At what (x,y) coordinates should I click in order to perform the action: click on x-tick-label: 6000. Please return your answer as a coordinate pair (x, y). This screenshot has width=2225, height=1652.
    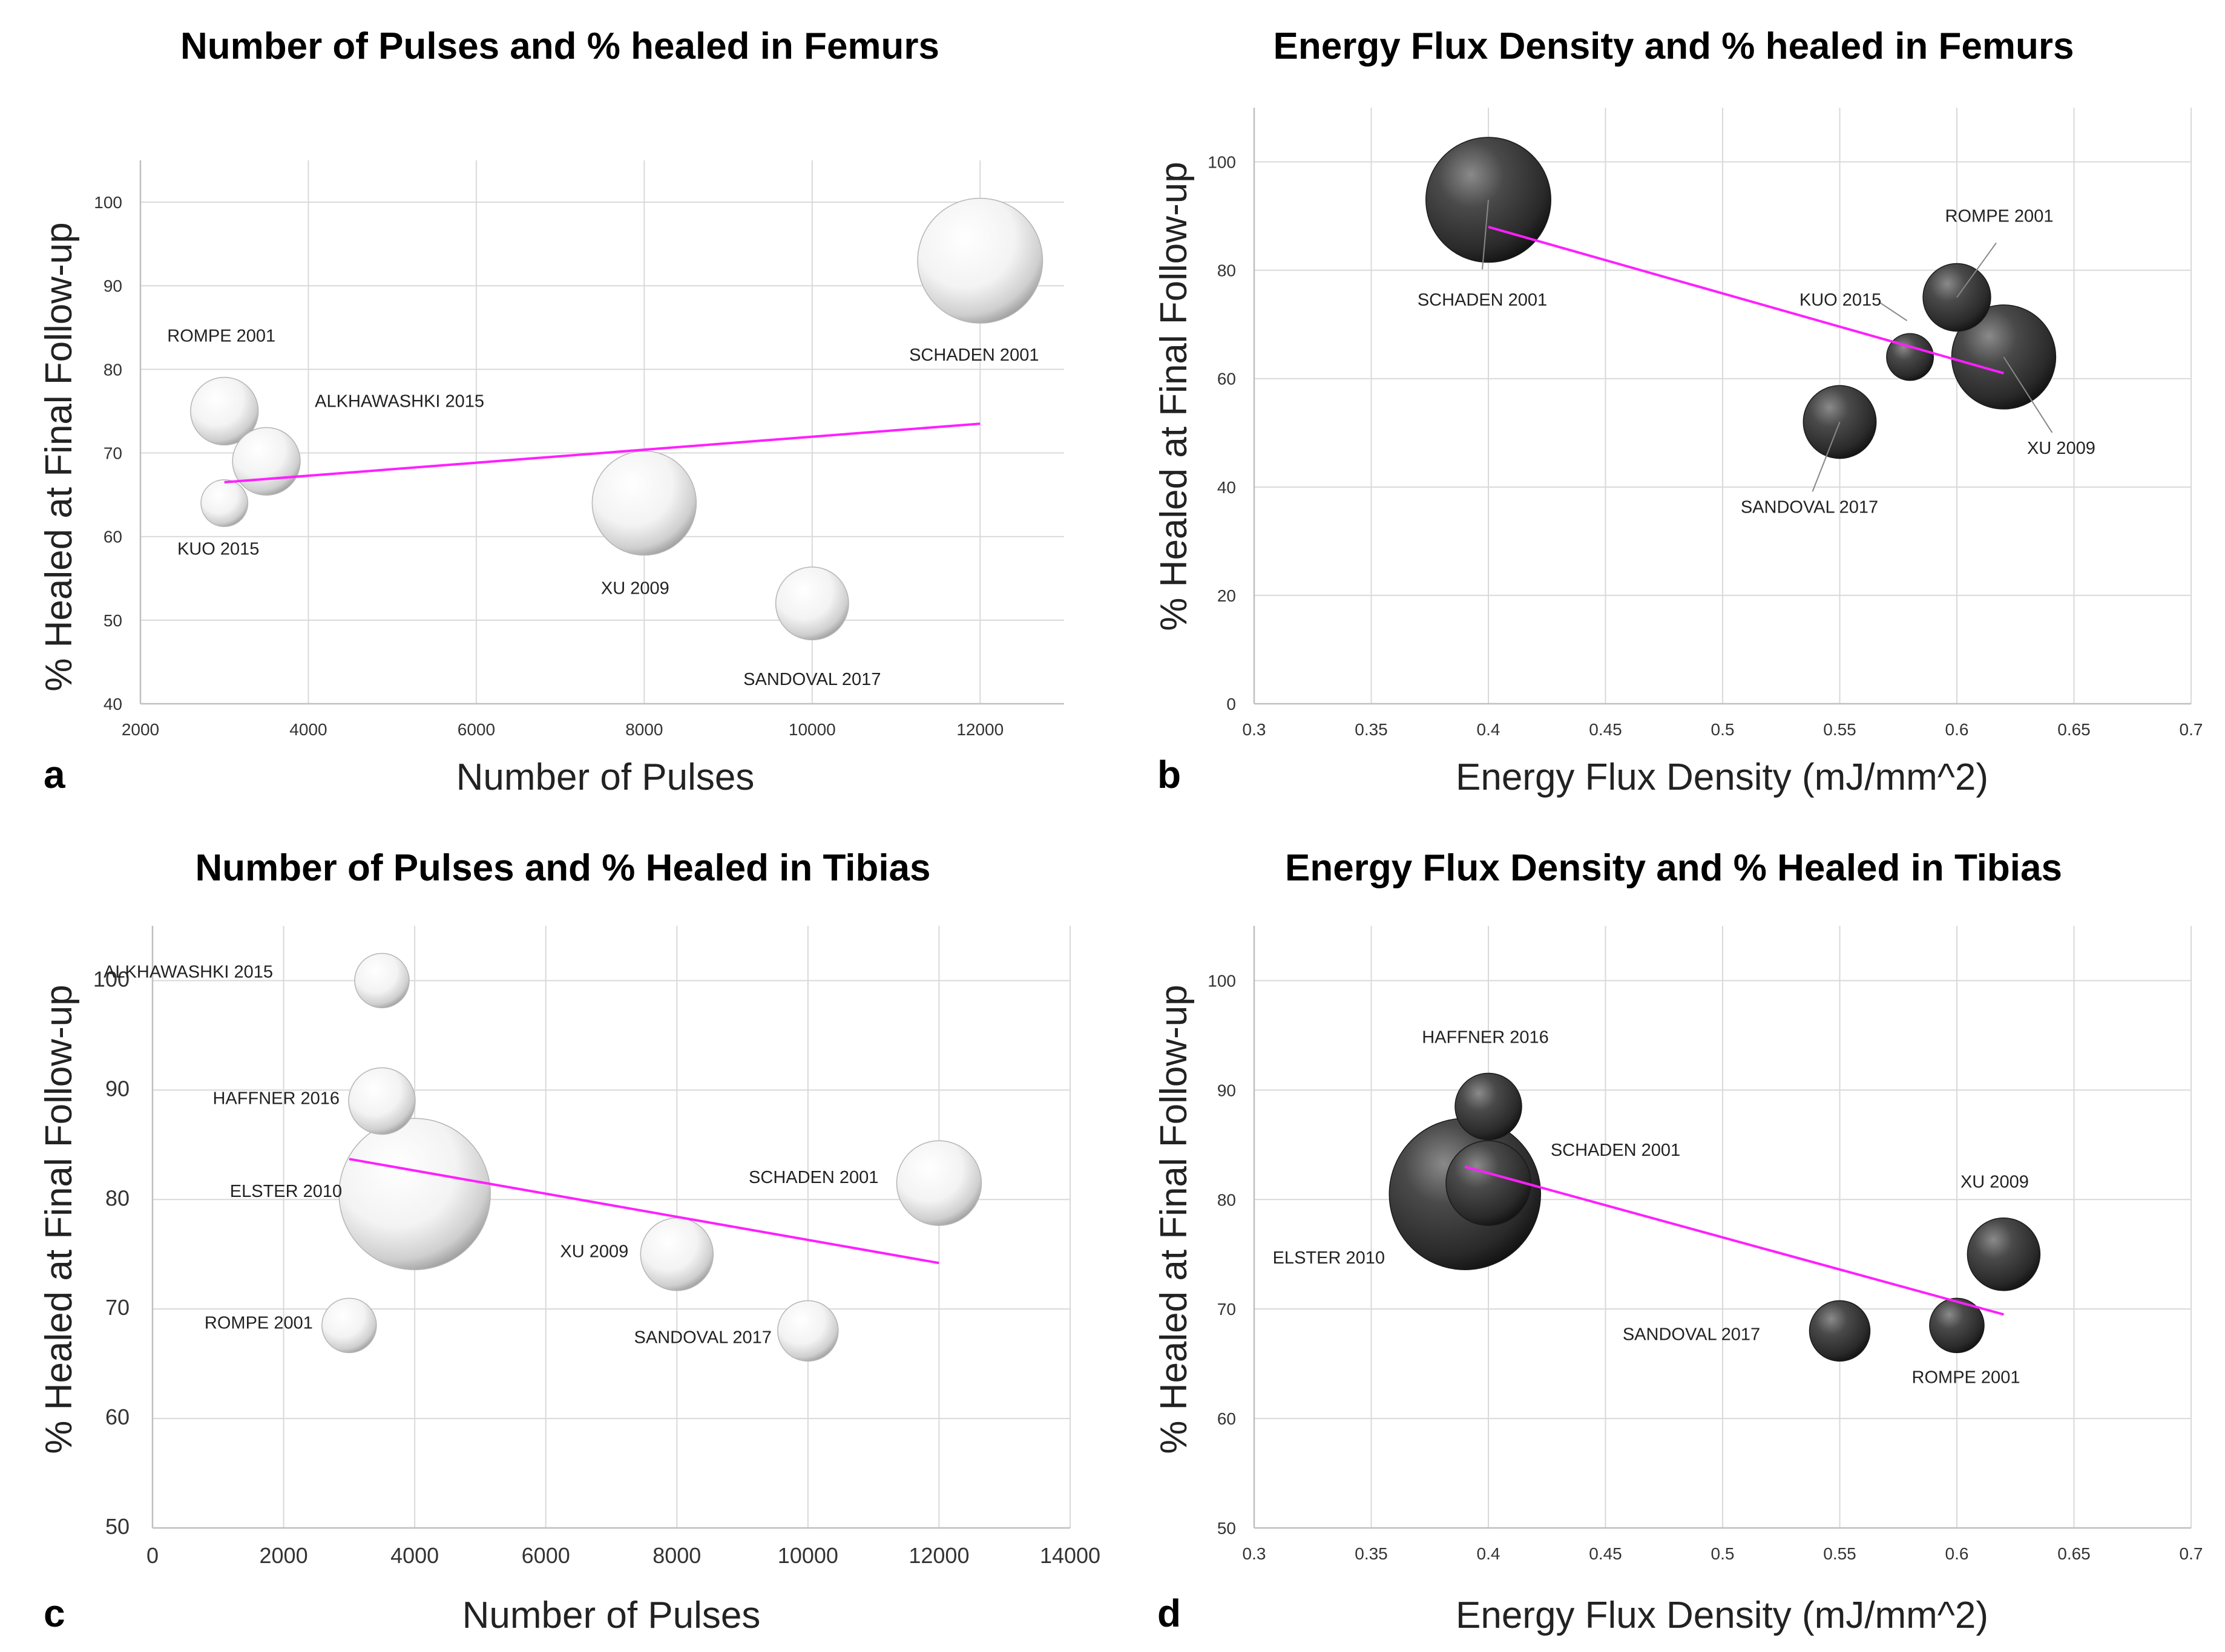
    Looking at the image, I should click on (546, 1555).